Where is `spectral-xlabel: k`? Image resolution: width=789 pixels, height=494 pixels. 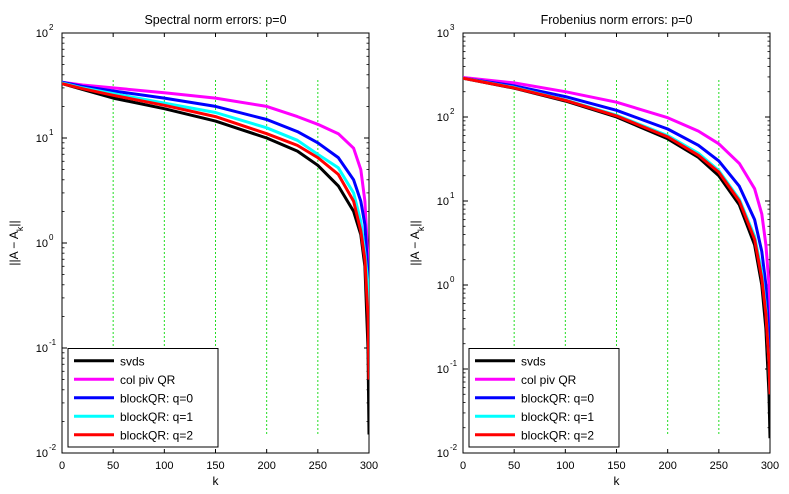
spectral-xlabel: k is located at coordinates (216, 481).